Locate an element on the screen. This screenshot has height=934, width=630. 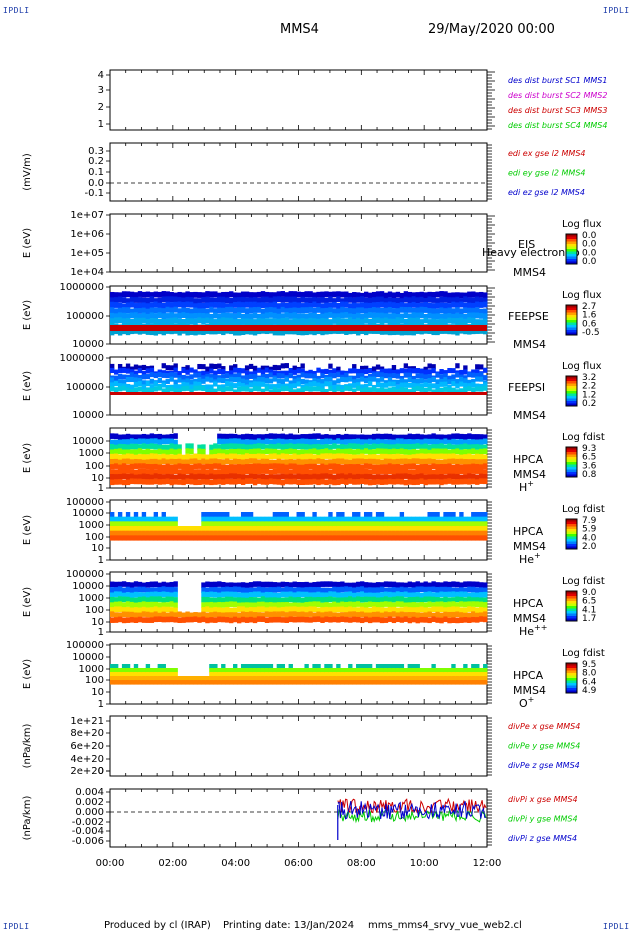
des-burst-label: des dist burst SC3 MMS3 is located at coordinates (557, 110).